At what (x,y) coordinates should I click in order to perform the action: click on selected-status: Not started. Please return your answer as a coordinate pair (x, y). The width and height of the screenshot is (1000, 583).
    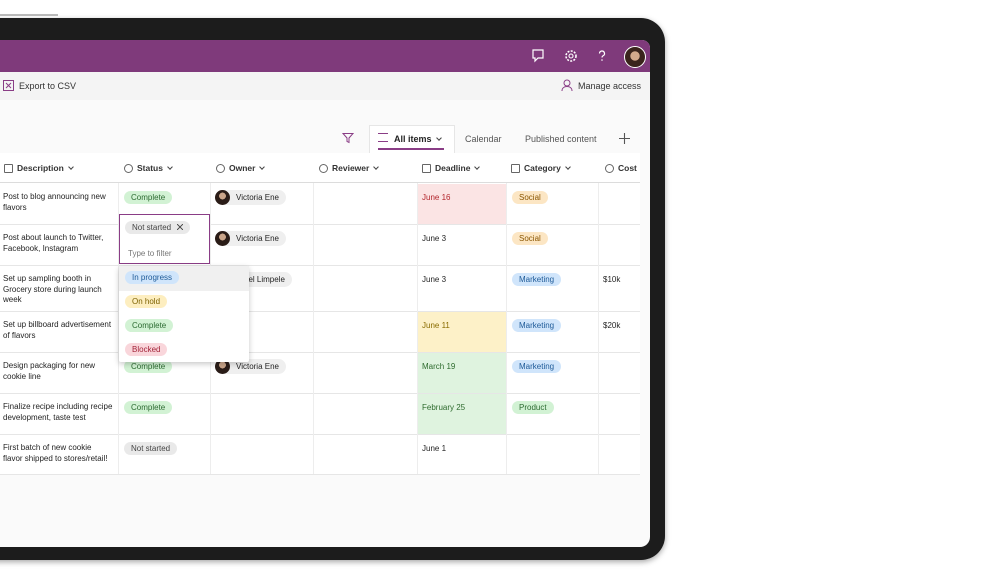
    Looking at the image, I should click on (158, 227).